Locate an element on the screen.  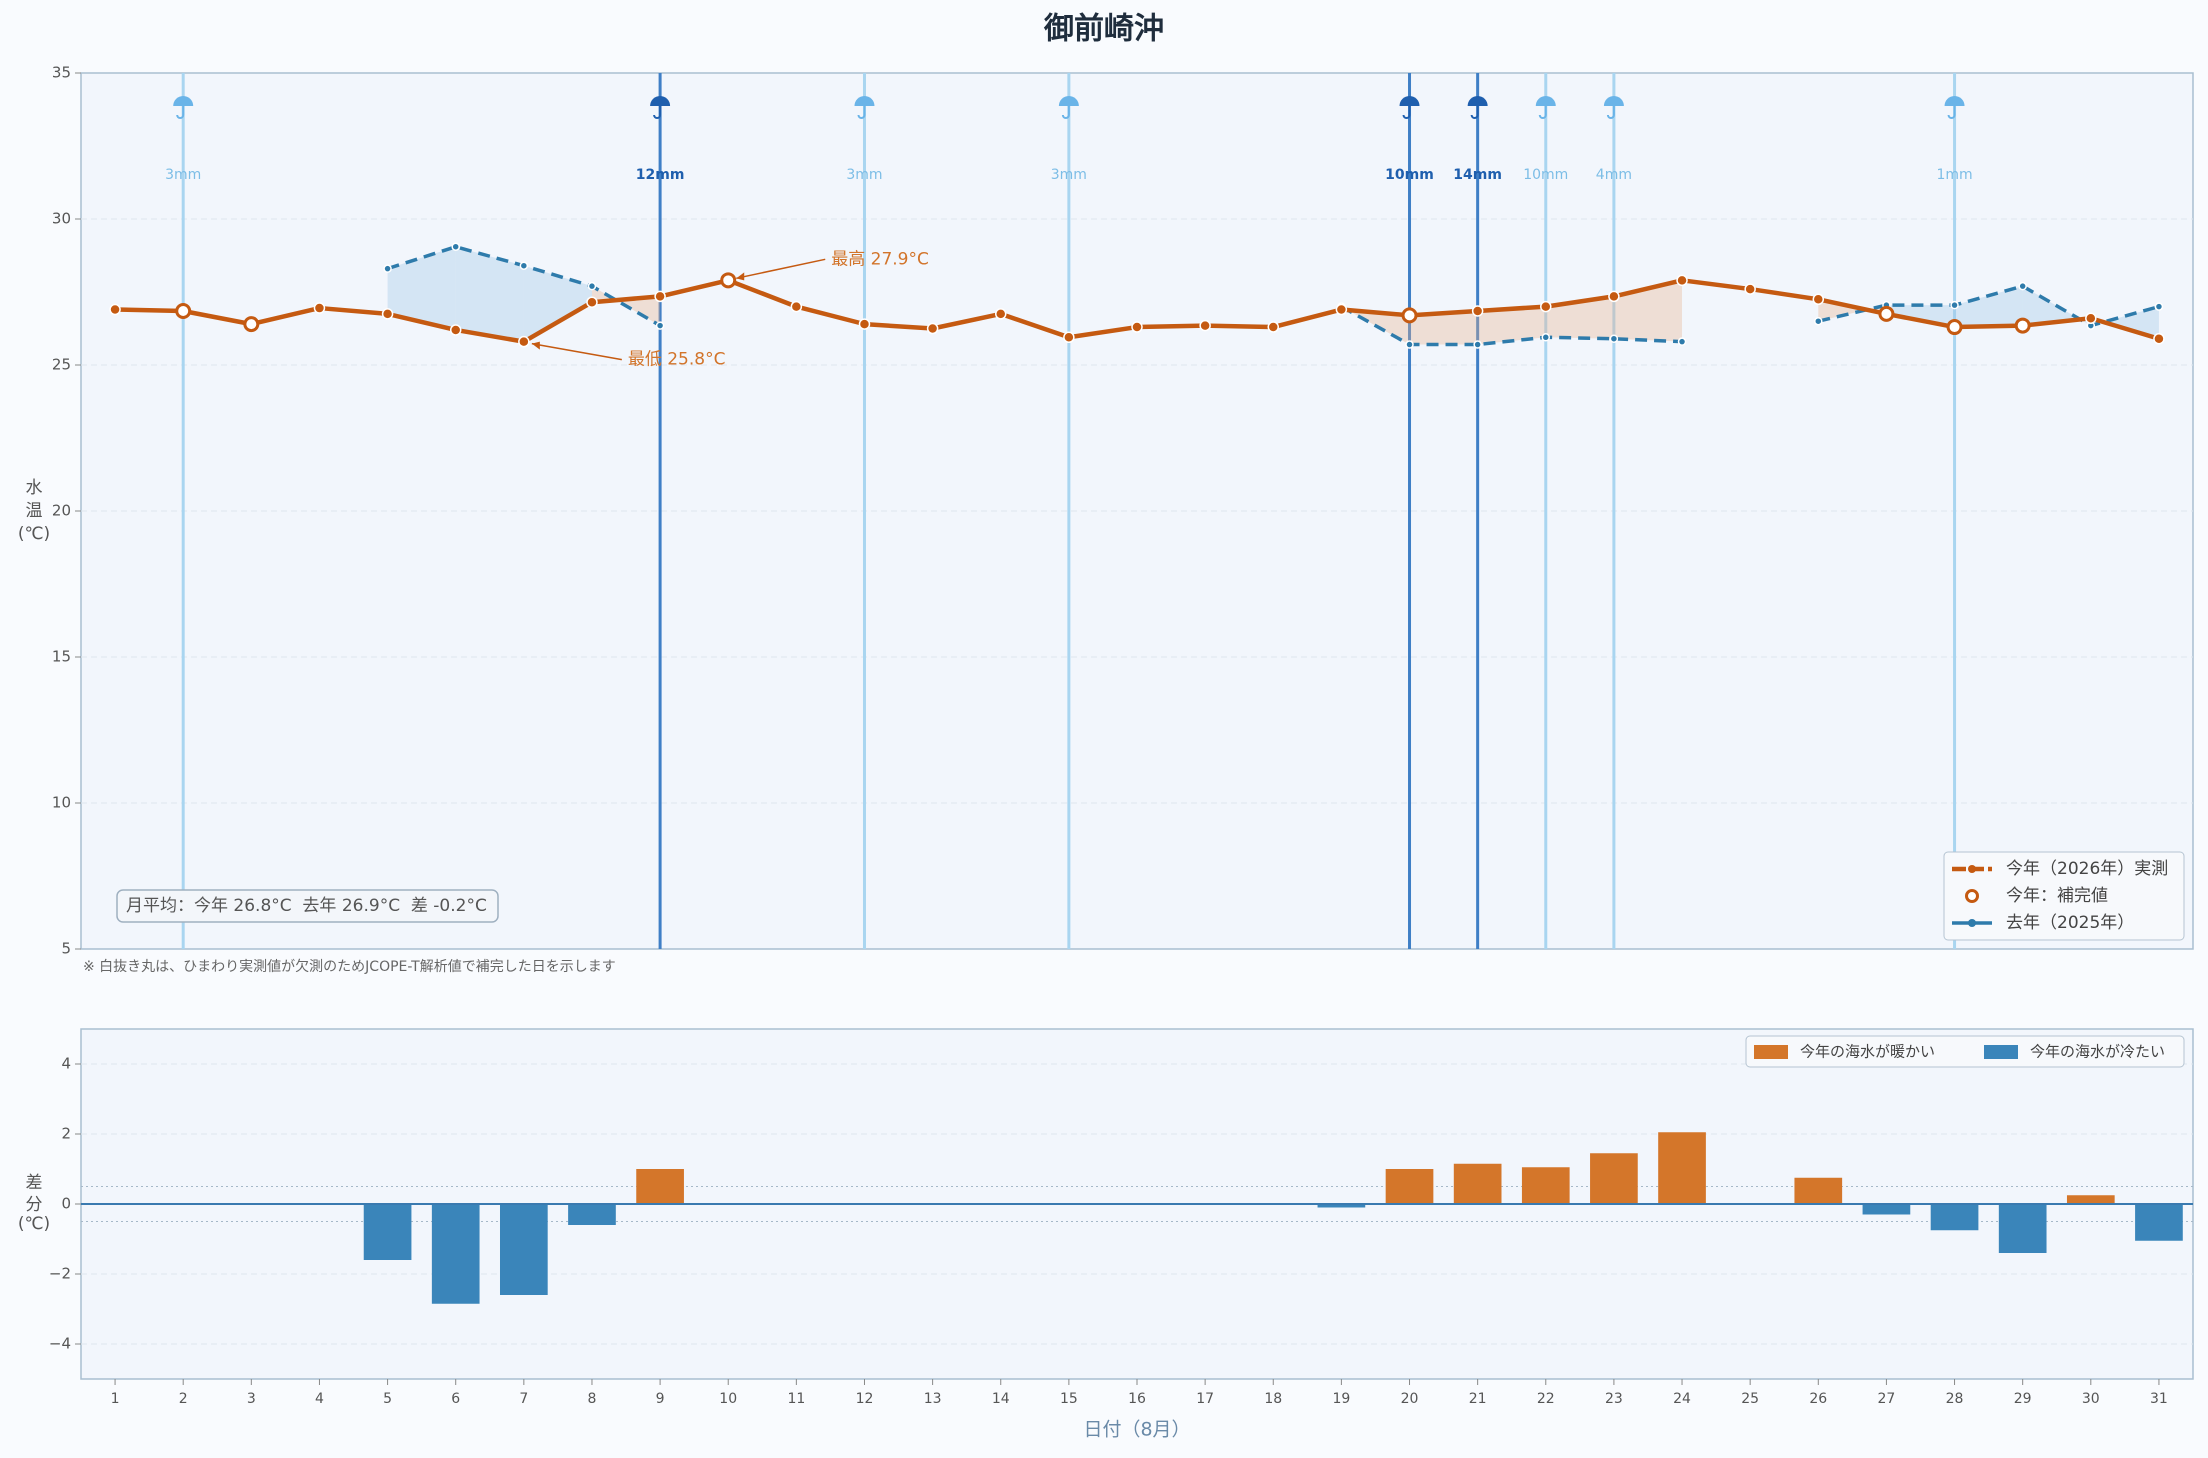
y-axis-label: 温 is located at coordinates (34, 511).